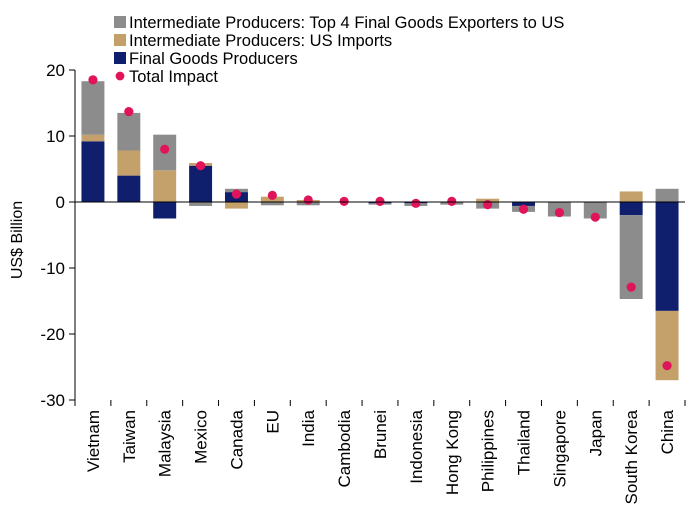 This screenshot has width=697, height=529. What do you see at coordinates (631, 196) in the screenshot?
I see `bar-intermediate-producers-us-imports-south-korea` at bounding box center [631, 196].